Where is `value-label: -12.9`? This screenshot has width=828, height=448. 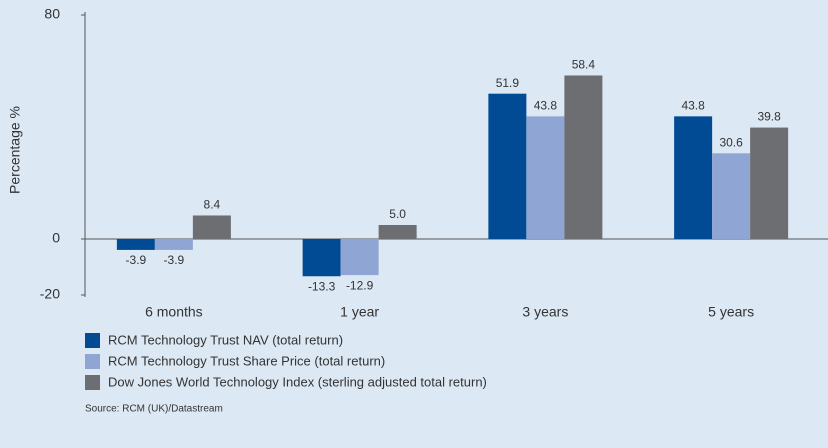 value-label: -12.9 is located at coordinates (360, 285).